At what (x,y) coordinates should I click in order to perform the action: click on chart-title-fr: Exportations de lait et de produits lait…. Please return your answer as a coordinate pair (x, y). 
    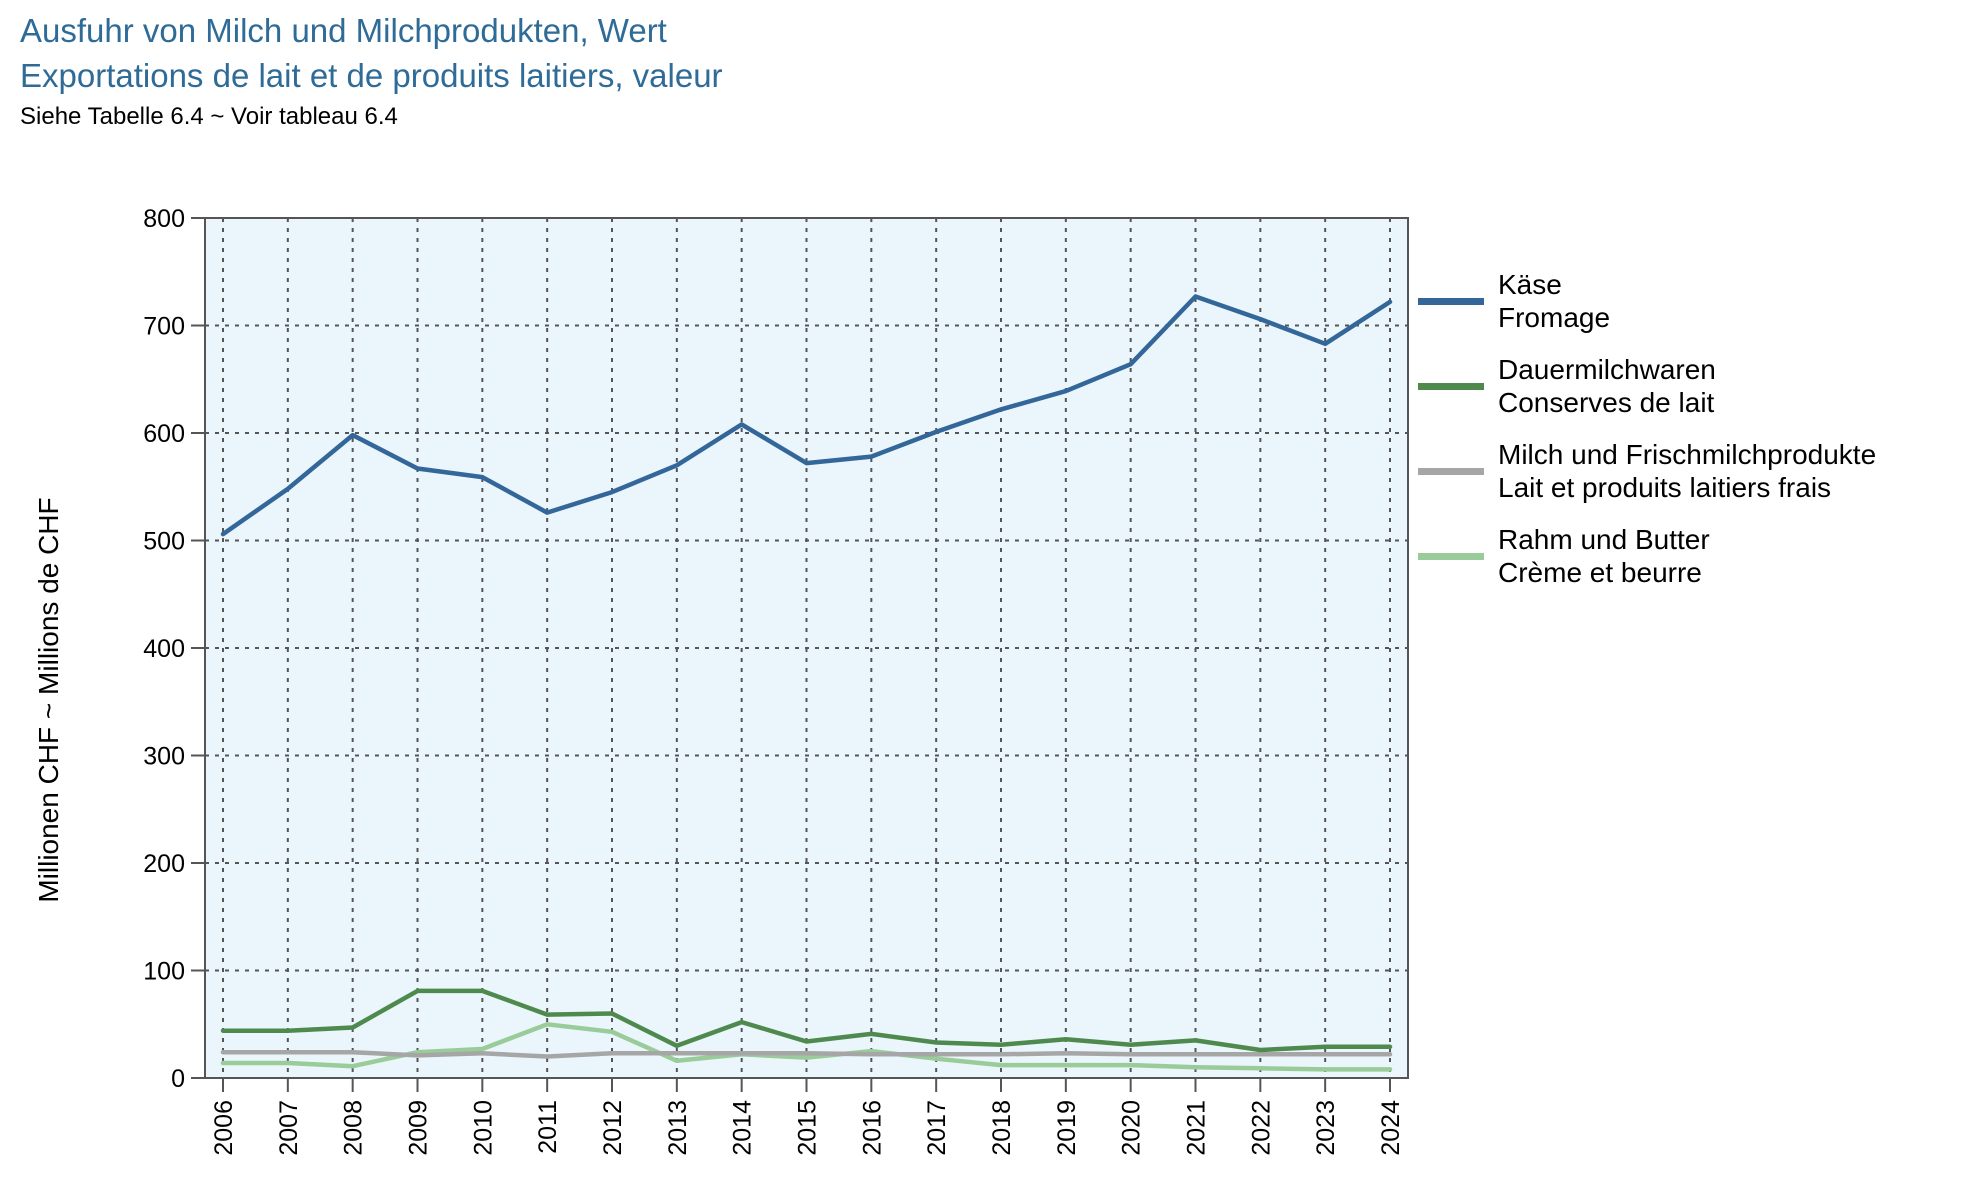
    Looking at the image, I should click on (371, 75).